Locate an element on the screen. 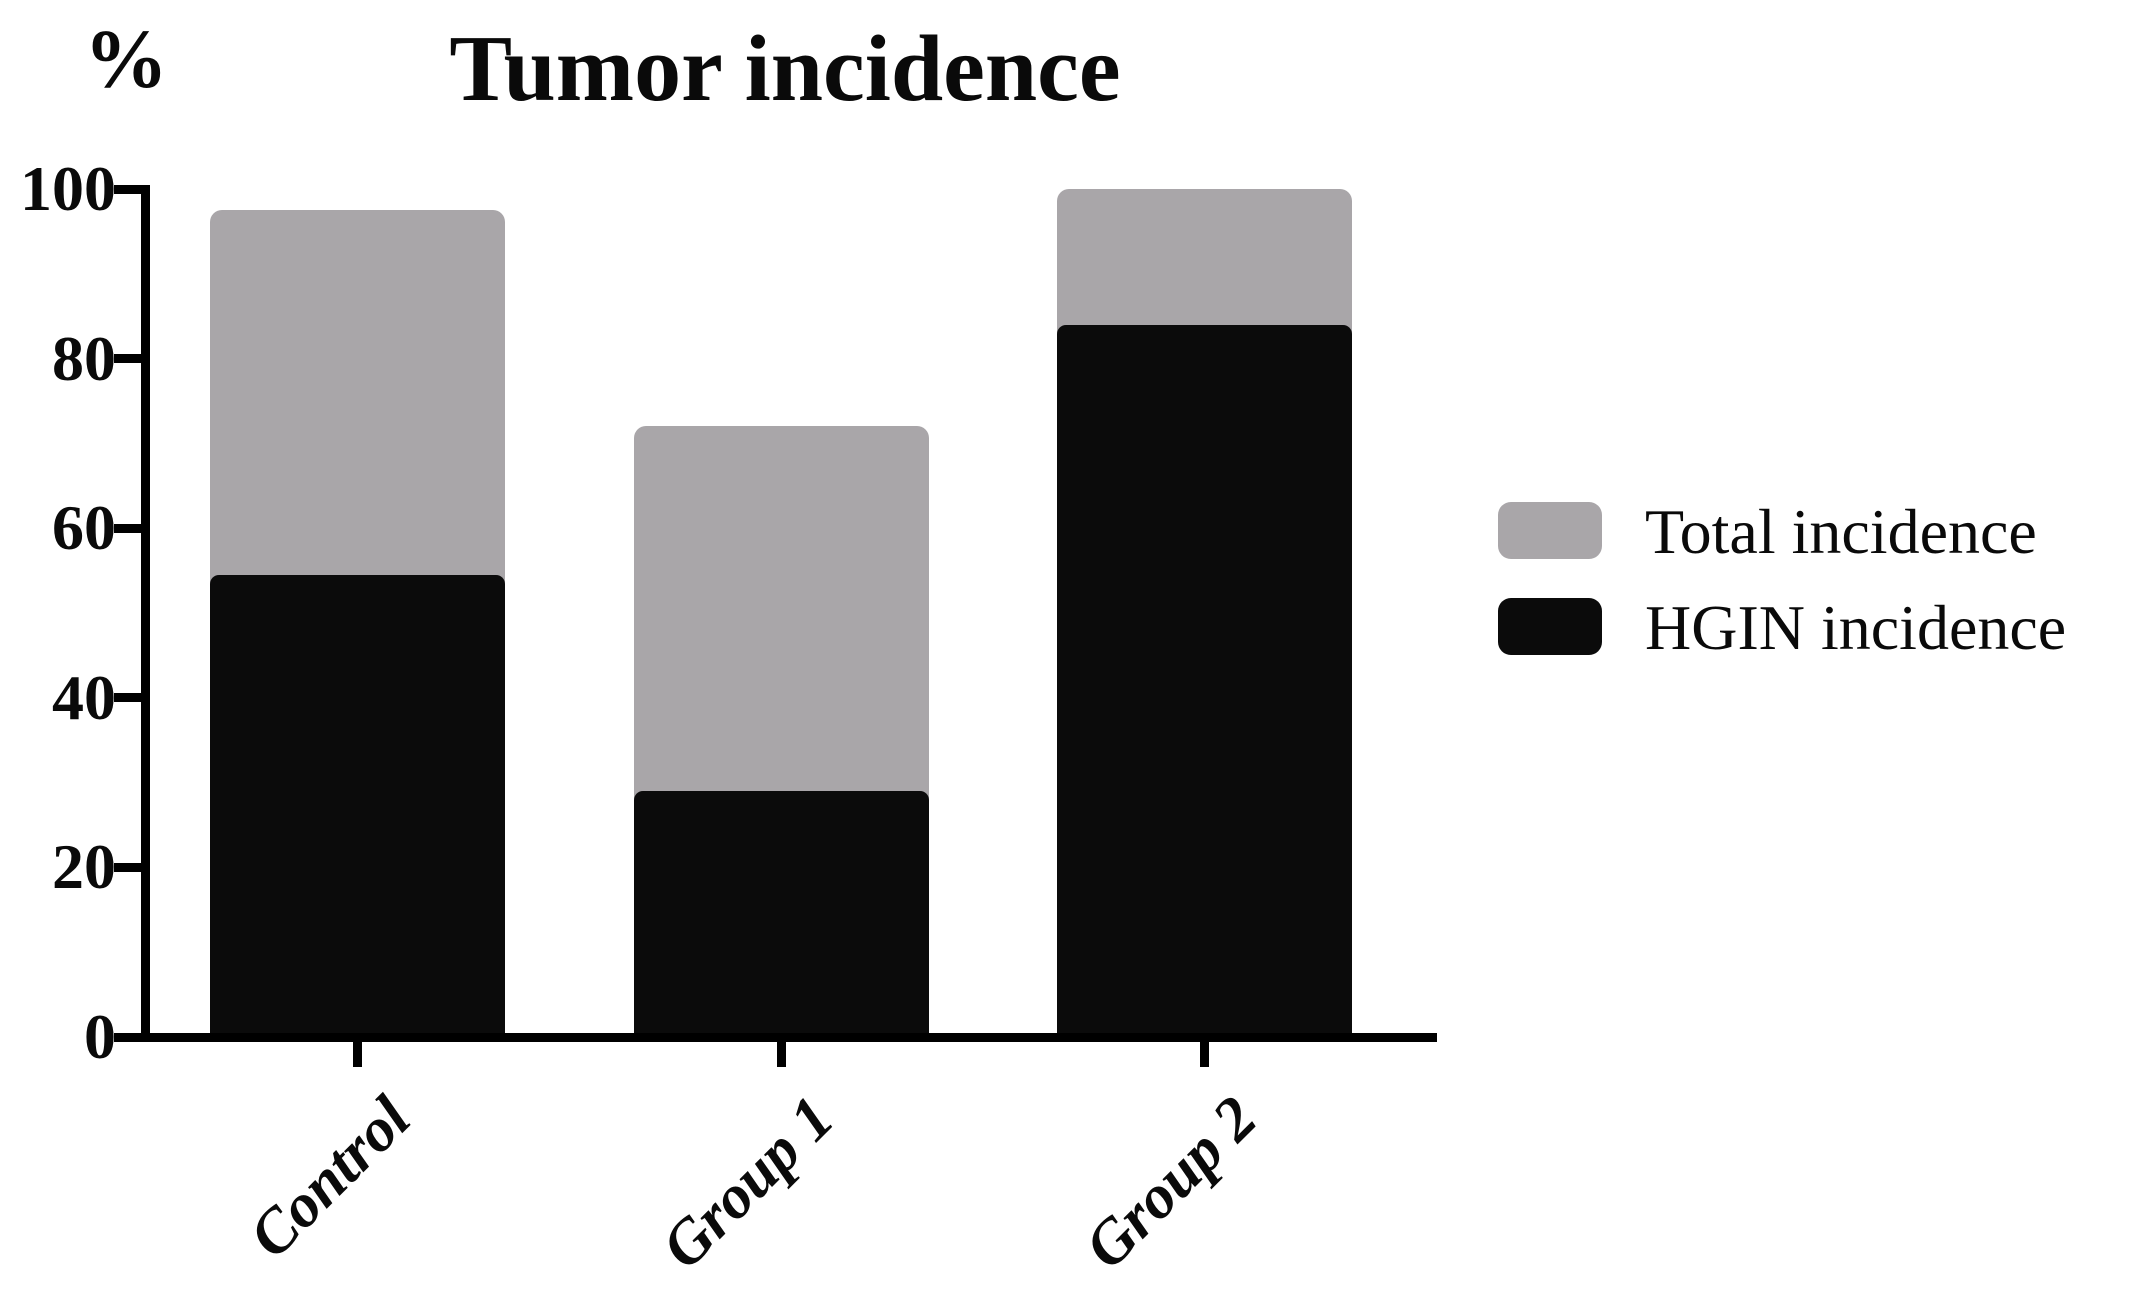  legend-label-total-incidence: Total incidence is located at coordinates (1841, 531).